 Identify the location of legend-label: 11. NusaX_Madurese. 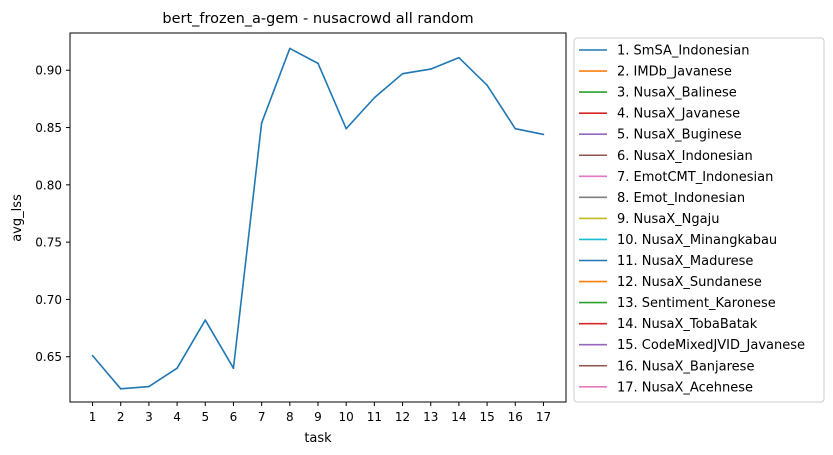
(685, 261).